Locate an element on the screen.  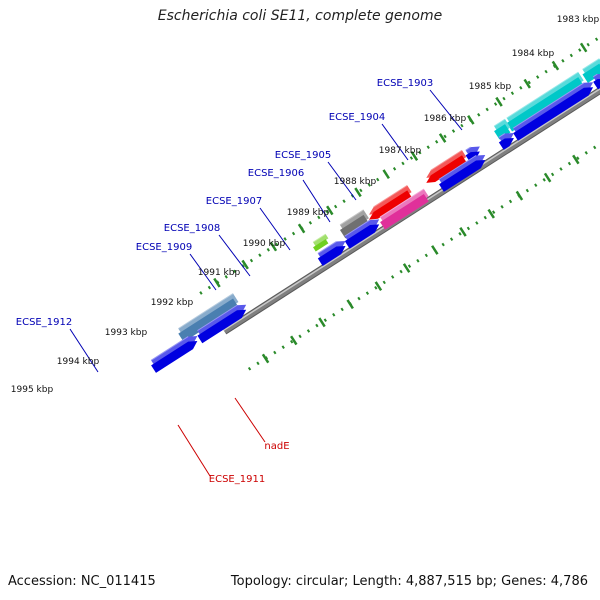
cds-blue-e is located at coordinates (553, 111).